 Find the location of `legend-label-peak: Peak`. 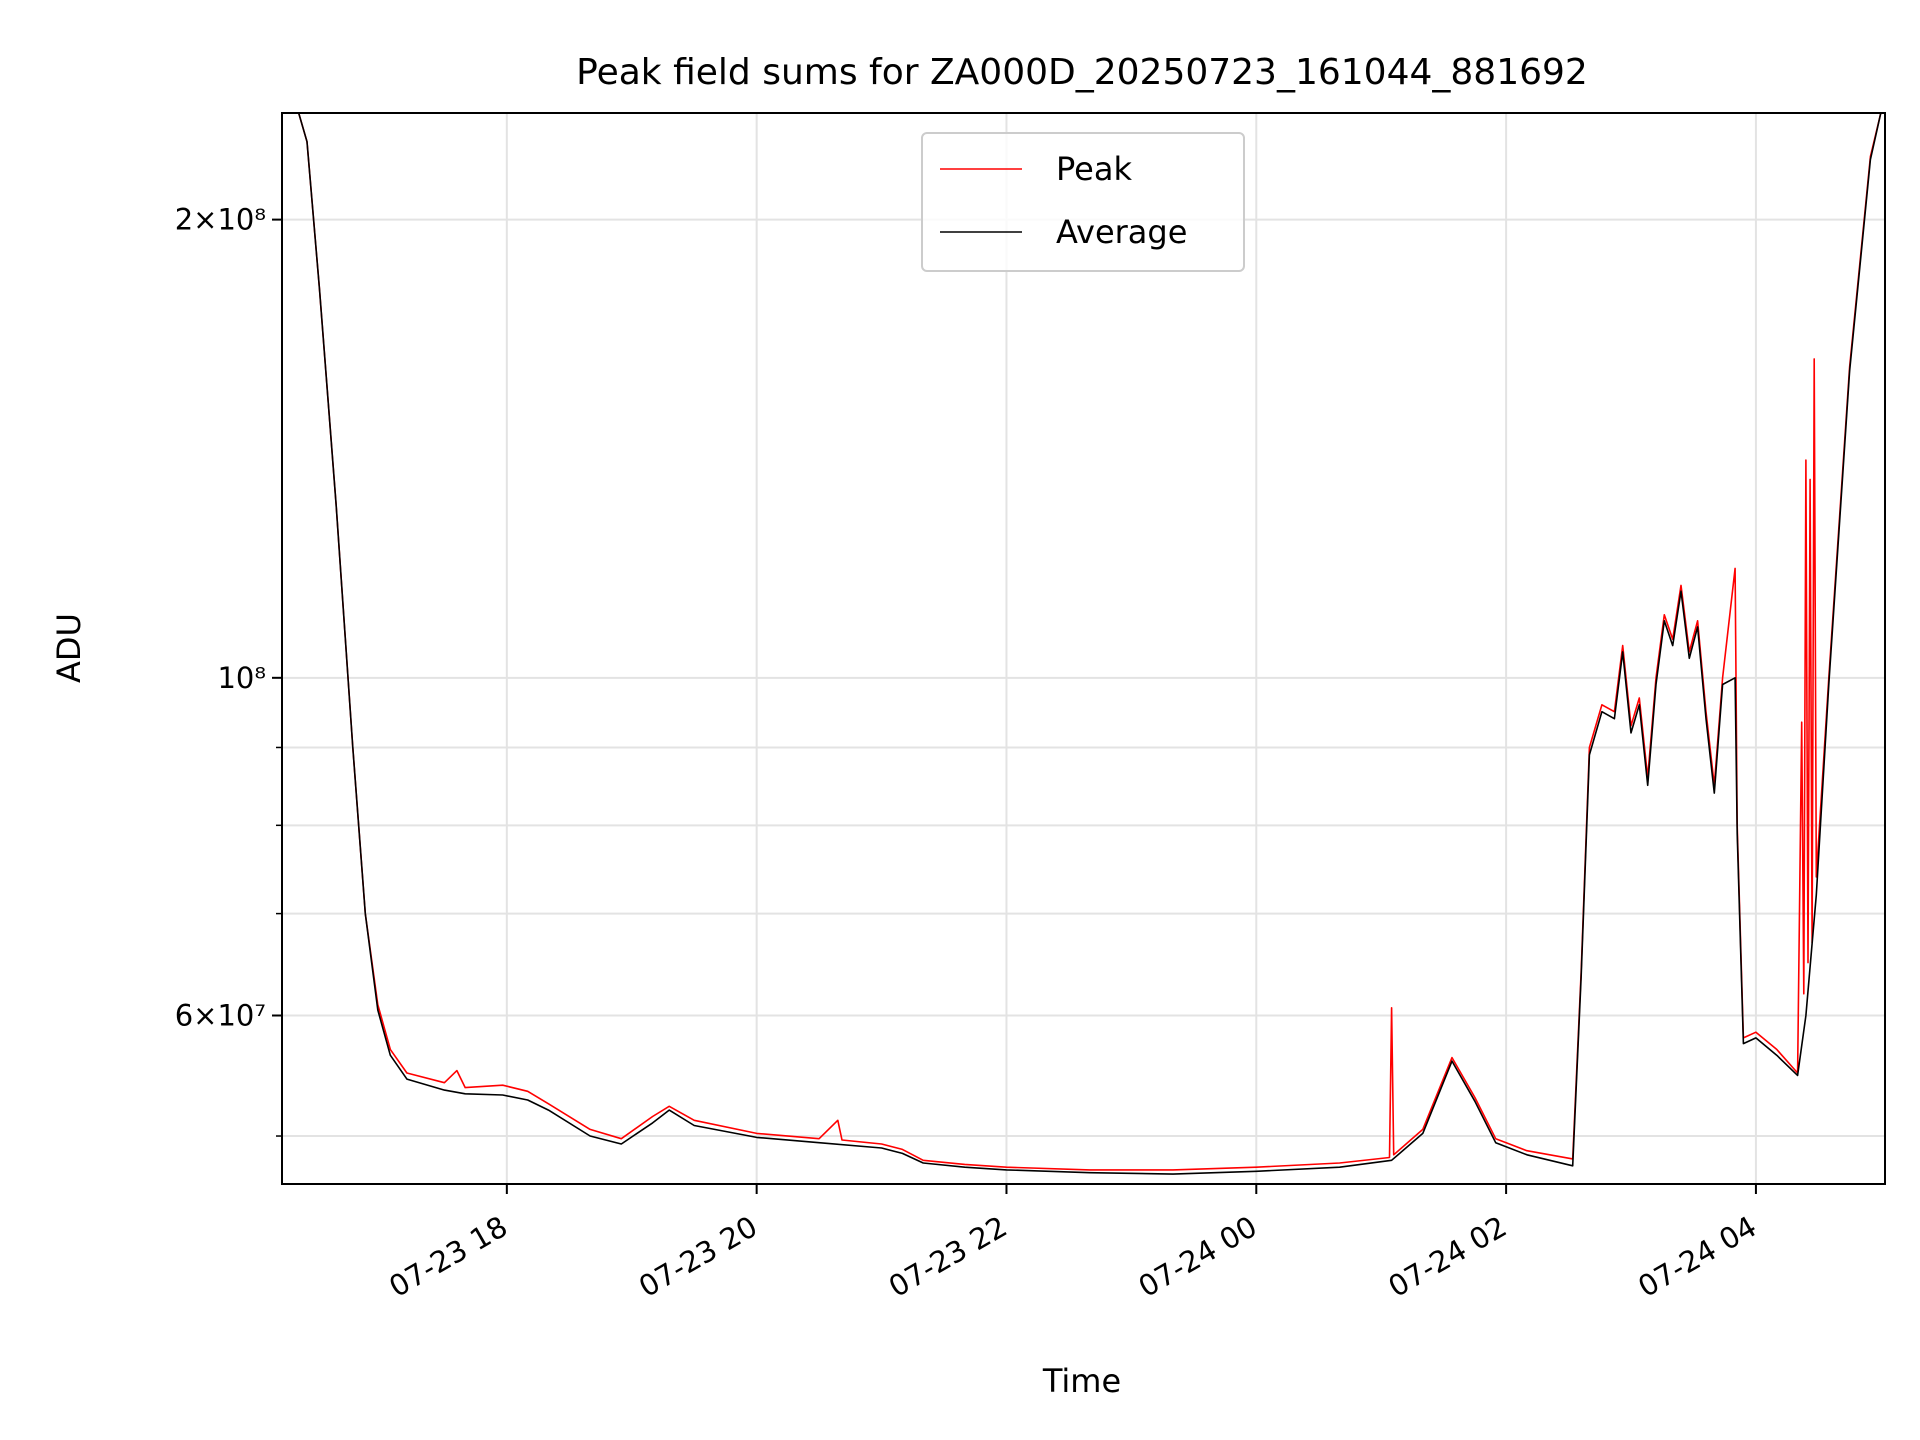

legend-label-peak: Peak is located at coordinates (1094, 169).